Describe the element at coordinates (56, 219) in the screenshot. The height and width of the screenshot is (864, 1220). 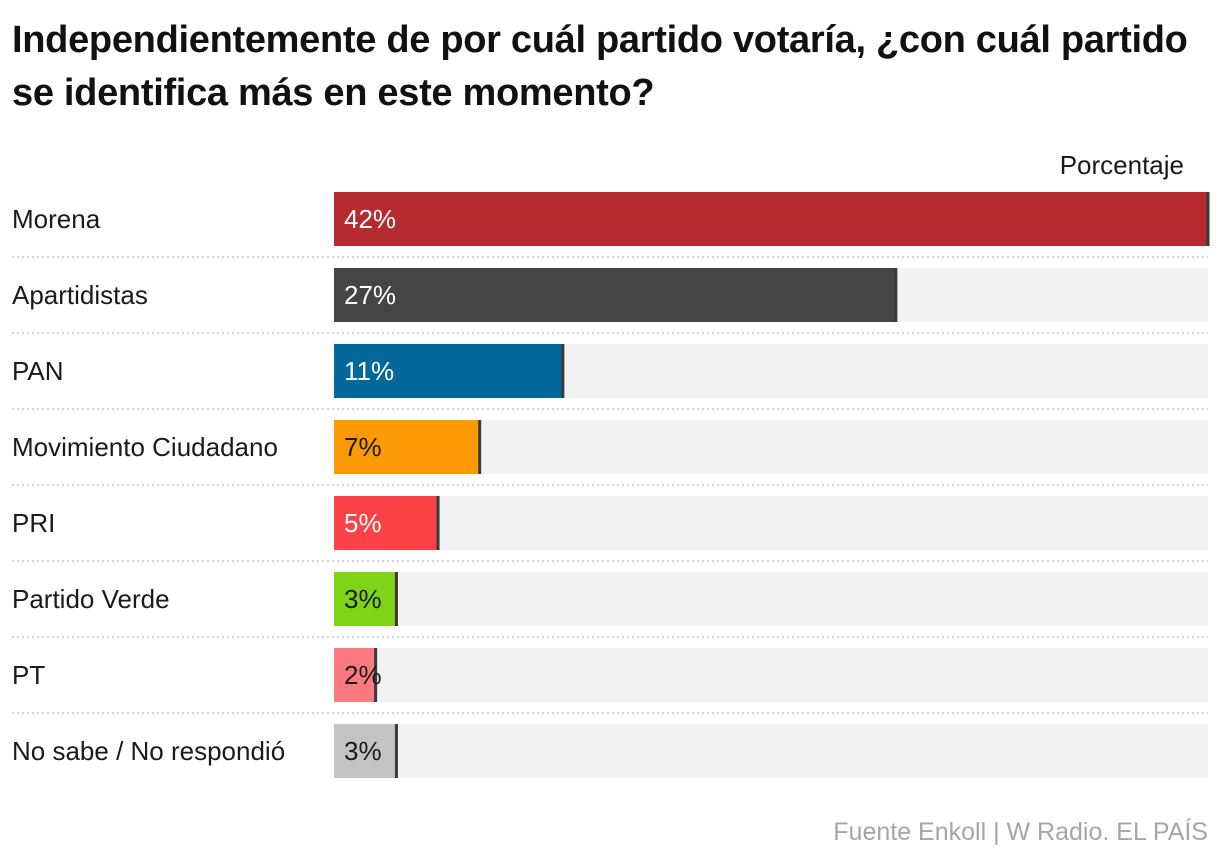
I see `category-label: Morena` at that location.